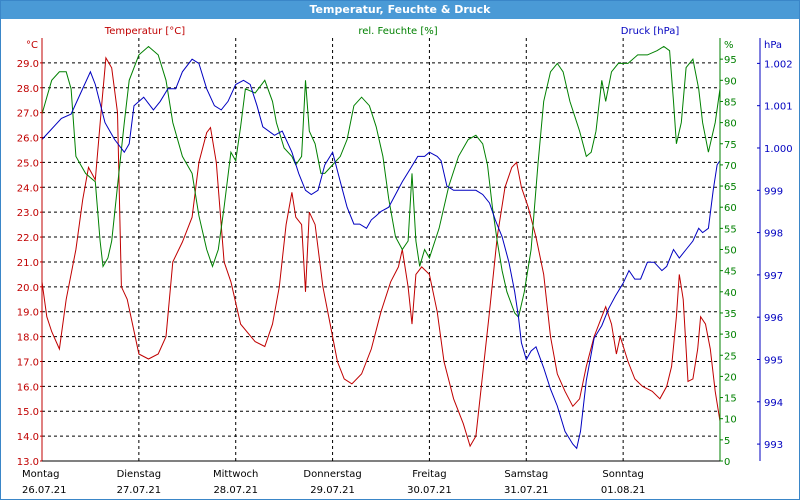  What do you see at coordinates (28, 313) in the screenshot?
I see `temperature-tick-label: 19.0` at bounding box center [28, 313].